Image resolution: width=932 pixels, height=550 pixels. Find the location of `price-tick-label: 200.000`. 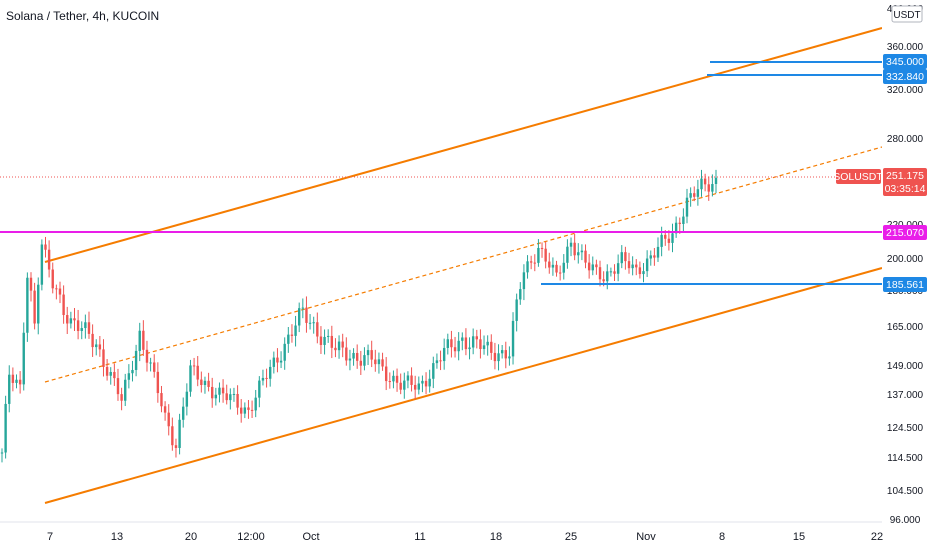

price-tick-label: 200.000 is located at coordinates (905, 259).